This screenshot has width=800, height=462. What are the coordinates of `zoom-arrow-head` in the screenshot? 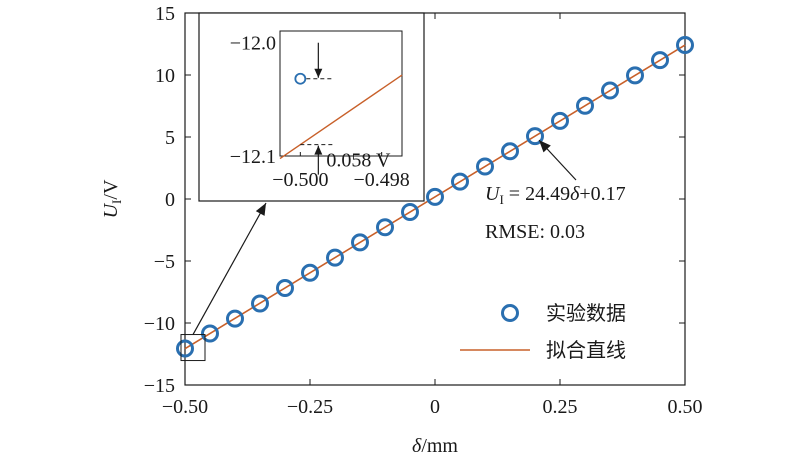 It's located at (260, 209).